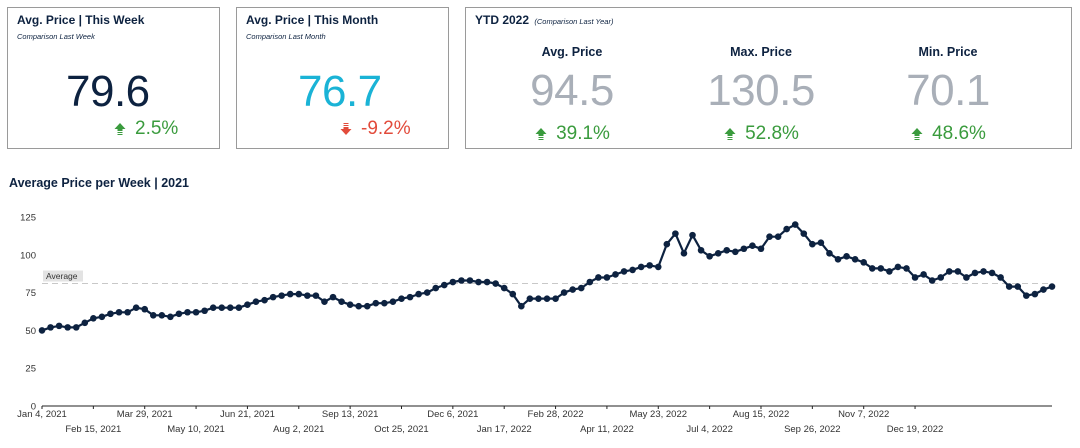 This screenshot has width=1080, height=448. I want to click on card-title-this-month: Avg. Price | This Month, so click(312, 20).